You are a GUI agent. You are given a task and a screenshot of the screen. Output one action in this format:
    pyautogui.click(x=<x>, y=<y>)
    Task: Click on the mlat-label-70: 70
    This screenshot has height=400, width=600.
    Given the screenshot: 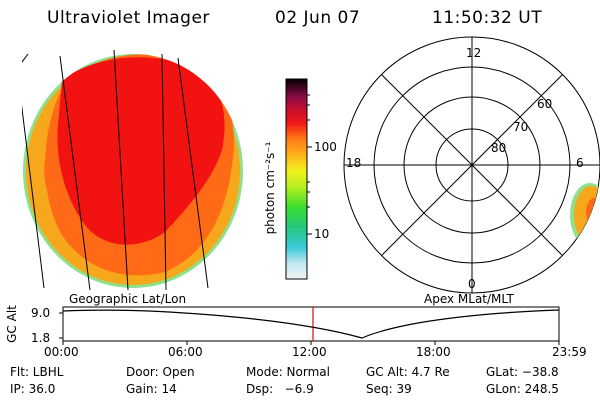 What is the action you would take?
    pyautogui.click(x=521, y=127)
    